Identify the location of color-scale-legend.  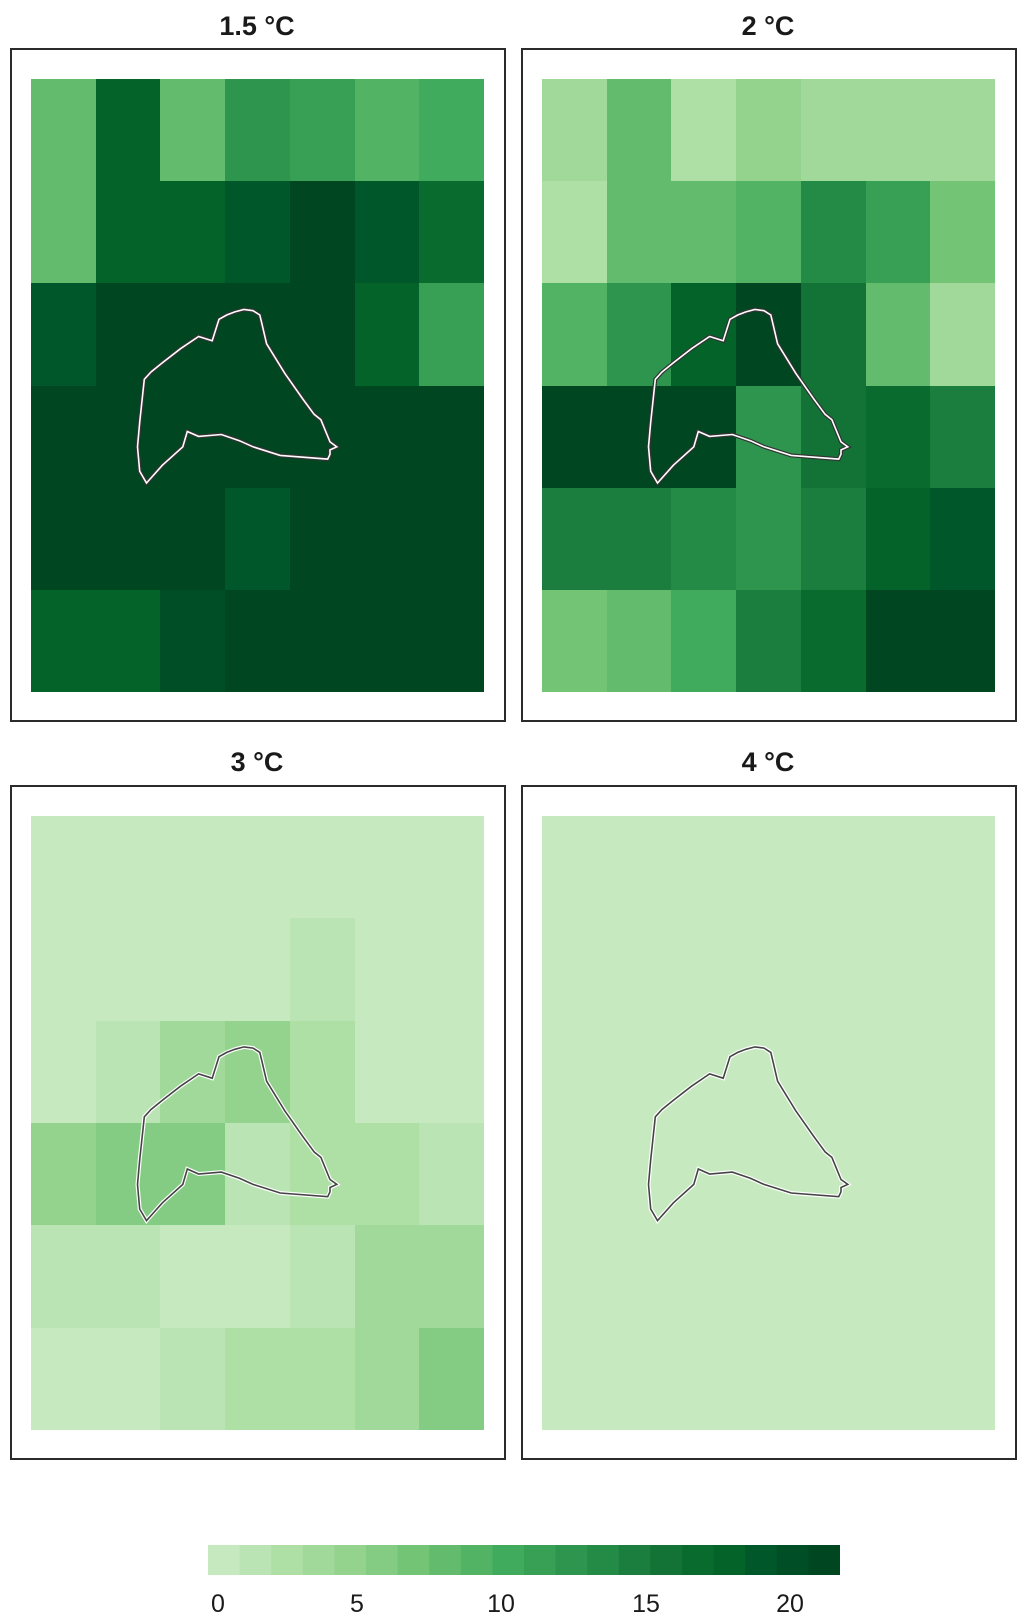
(524, 1560).